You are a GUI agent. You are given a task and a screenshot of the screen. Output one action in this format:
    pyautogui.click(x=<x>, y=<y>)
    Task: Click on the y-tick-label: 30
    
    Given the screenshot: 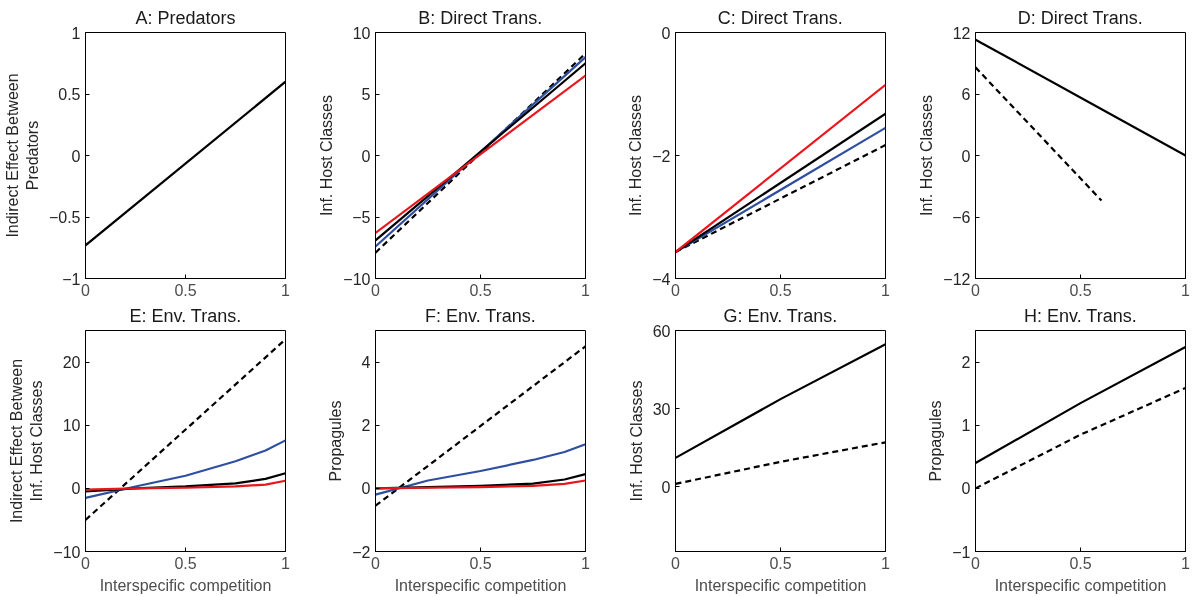 What is the action you would take?
    pyautogui.click(x=661, y=409)
    